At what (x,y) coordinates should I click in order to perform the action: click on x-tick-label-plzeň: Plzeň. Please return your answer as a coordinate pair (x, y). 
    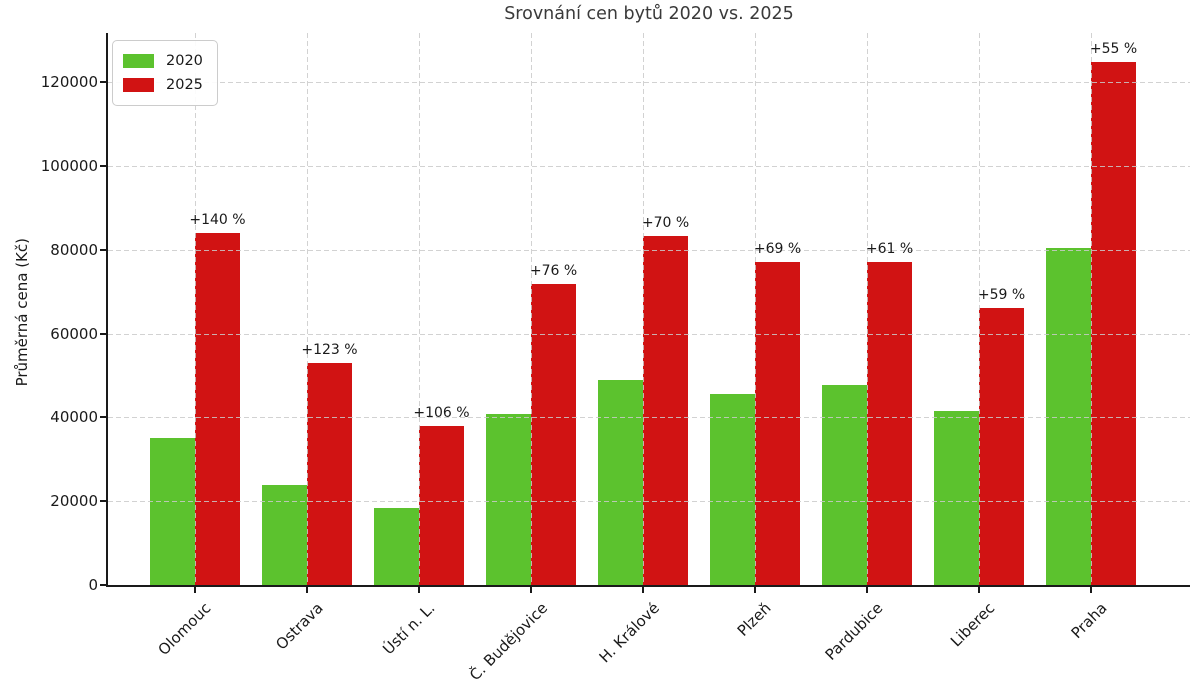
    Looking at the image, I should click on (754, 619).